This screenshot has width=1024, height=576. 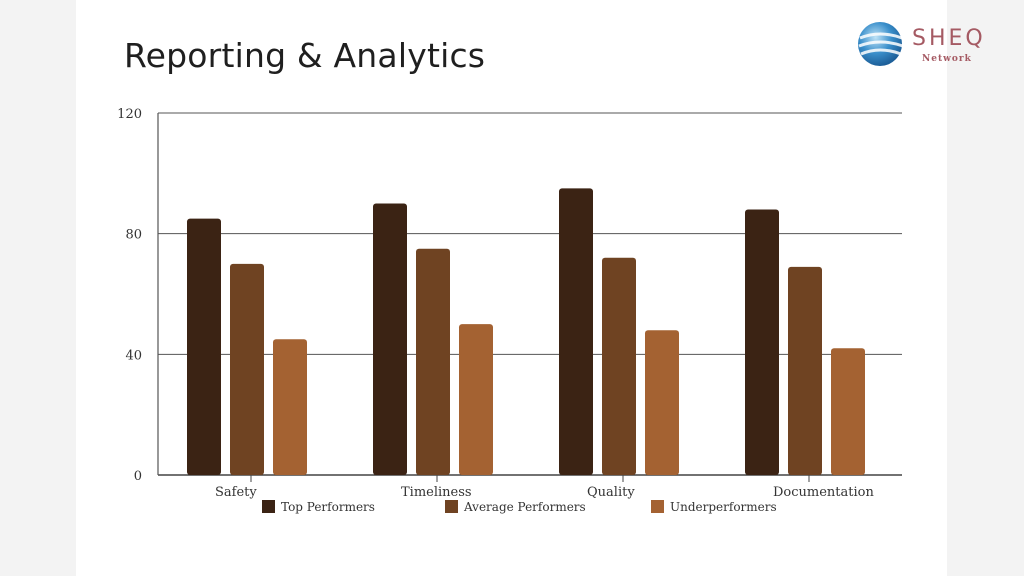 I want to click on x-tick-label-timeliness: Timeliness, so click(x=436, y=492).